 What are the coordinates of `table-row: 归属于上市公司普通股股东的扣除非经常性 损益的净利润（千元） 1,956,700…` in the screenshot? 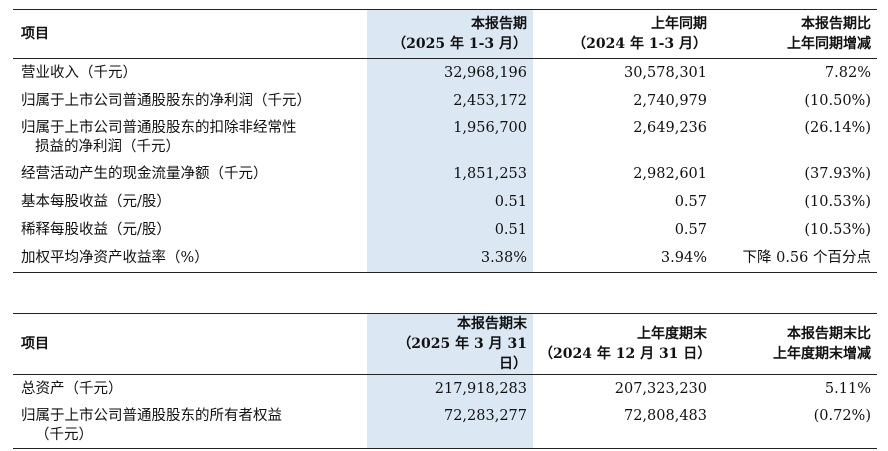 It's located at (445, 137).